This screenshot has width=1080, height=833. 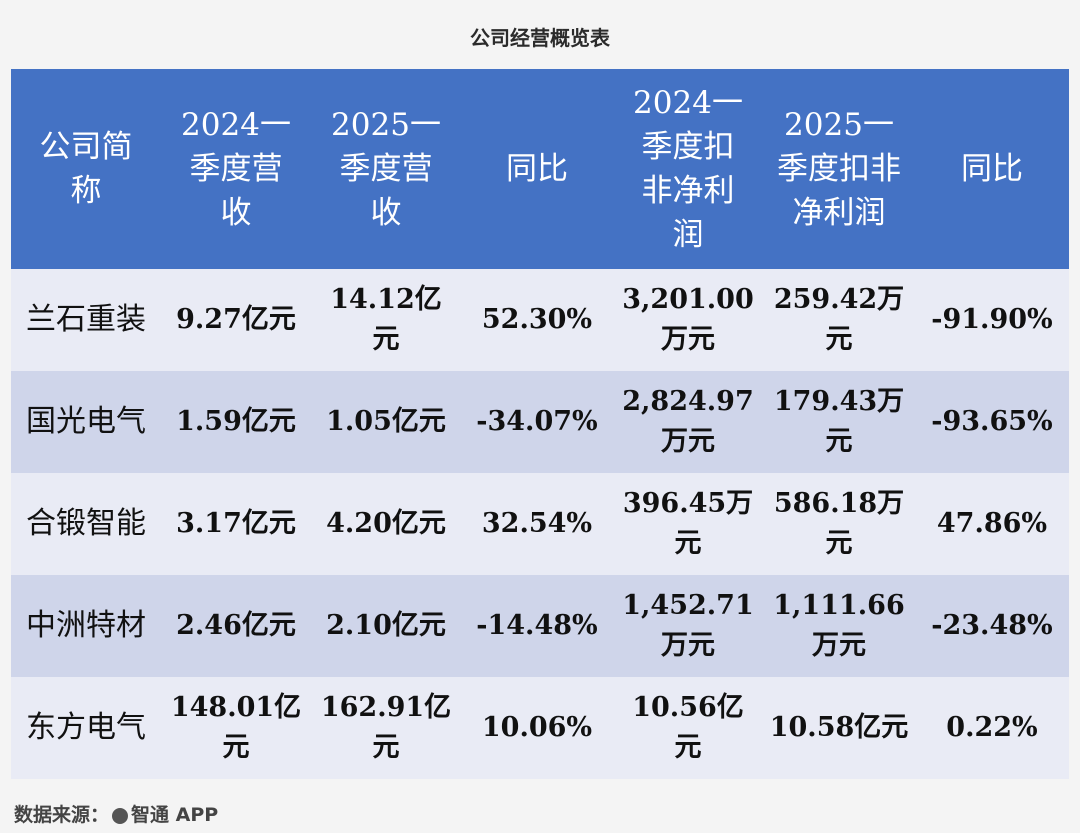 What do you see at coordinates (839, 728) in the screenshot?
I see `table-cell: 10.58亿元` at bounding box center [839, 728].